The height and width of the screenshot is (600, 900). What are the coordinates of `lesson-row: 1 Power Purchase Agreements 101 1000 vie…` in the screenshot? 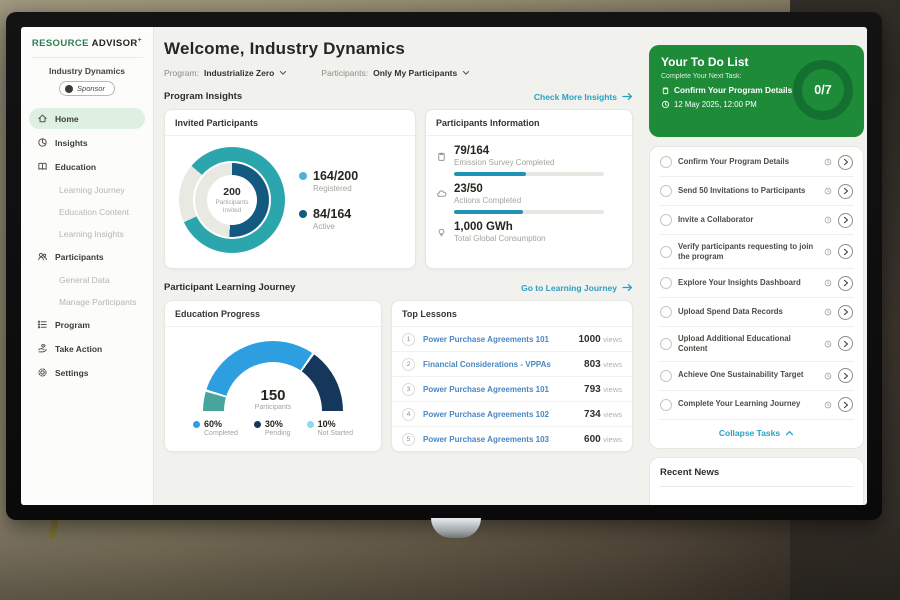 It's located at (512, 339).